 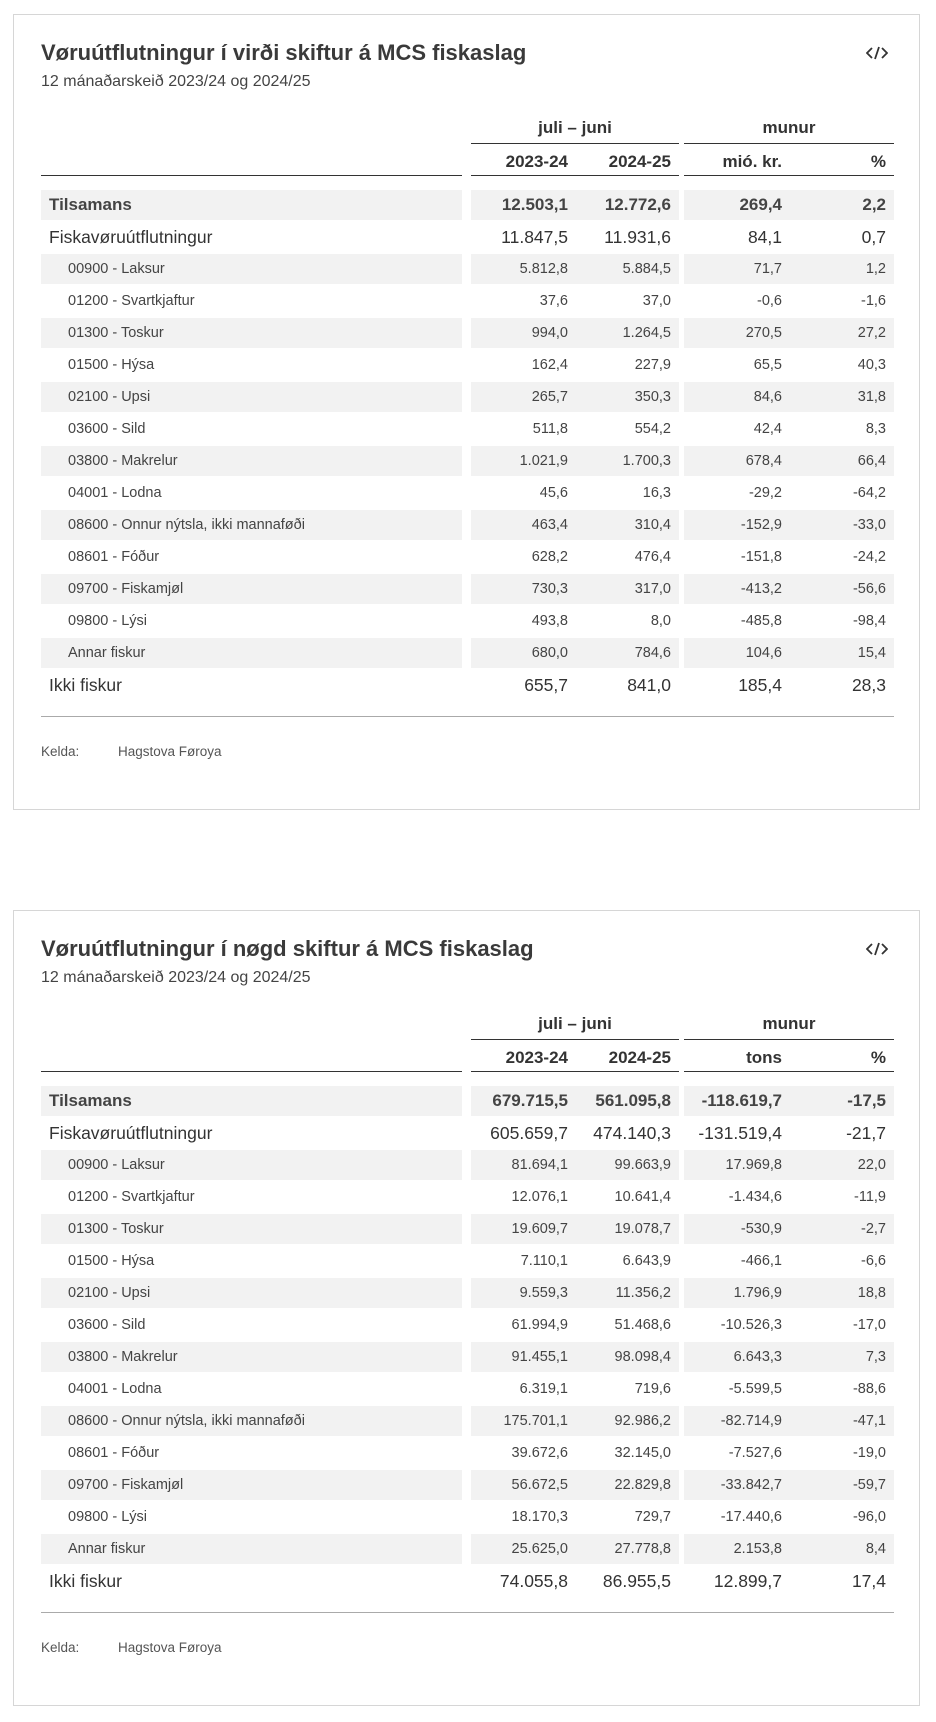 I want to click on cell-value: 6.643,3, so click(x=757, y=1357).